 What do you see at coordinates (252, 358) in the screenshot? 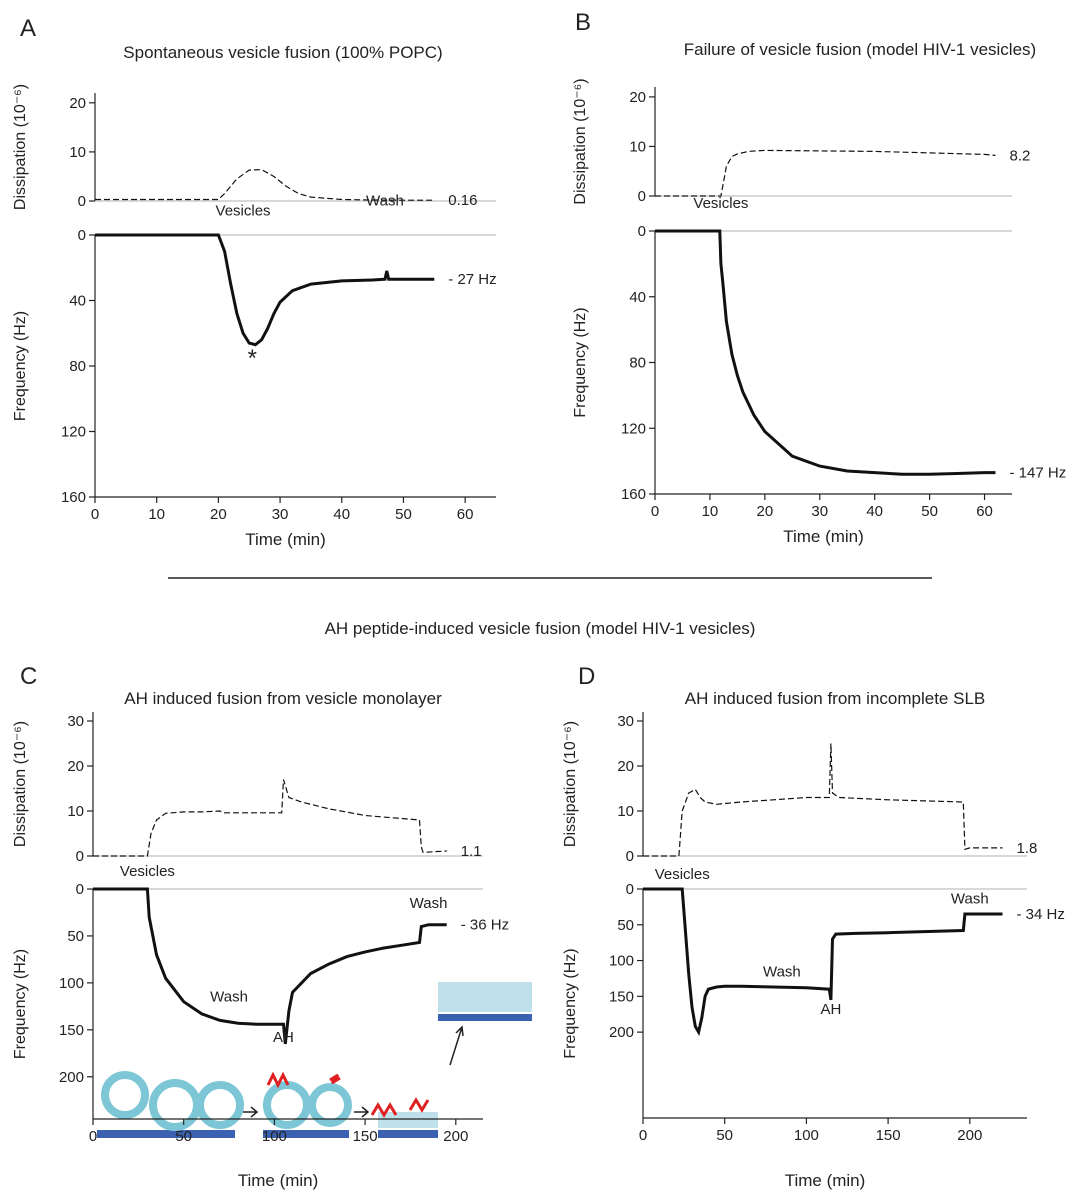
I see `annotation: *` at bounding box center [252, 358].